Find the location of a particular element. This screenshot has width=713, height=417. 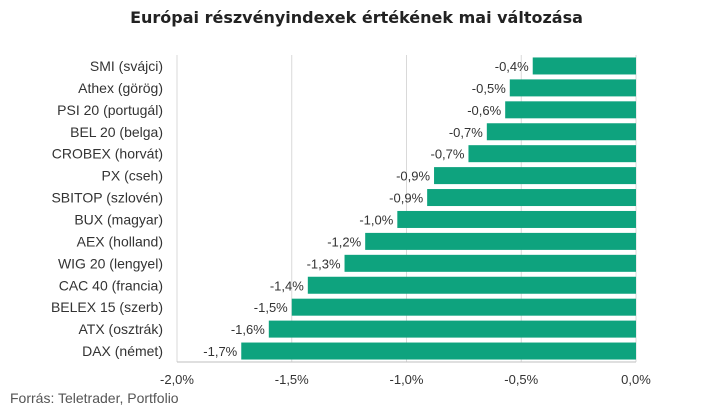

data-label: -1,4% is located at coordinates (287, 285).